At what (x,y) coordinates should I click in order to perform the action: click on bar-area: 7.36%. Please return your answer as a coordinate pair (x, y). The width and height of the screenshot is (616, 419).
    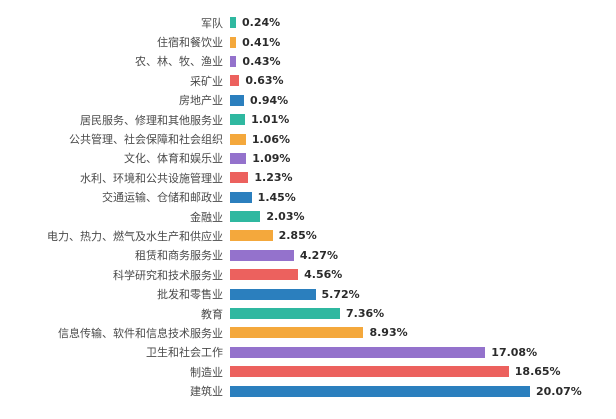
    Looking at the image, I should click on (423, 313).